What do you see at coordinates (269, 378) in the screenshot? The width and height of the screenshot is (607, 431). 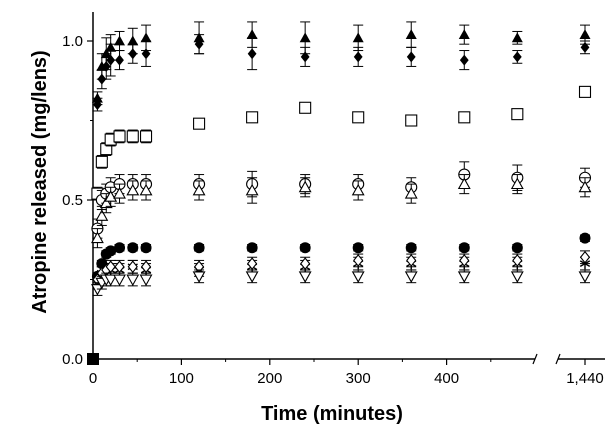 I see `x-tick-label: 200` at bounding box center [269, 378].